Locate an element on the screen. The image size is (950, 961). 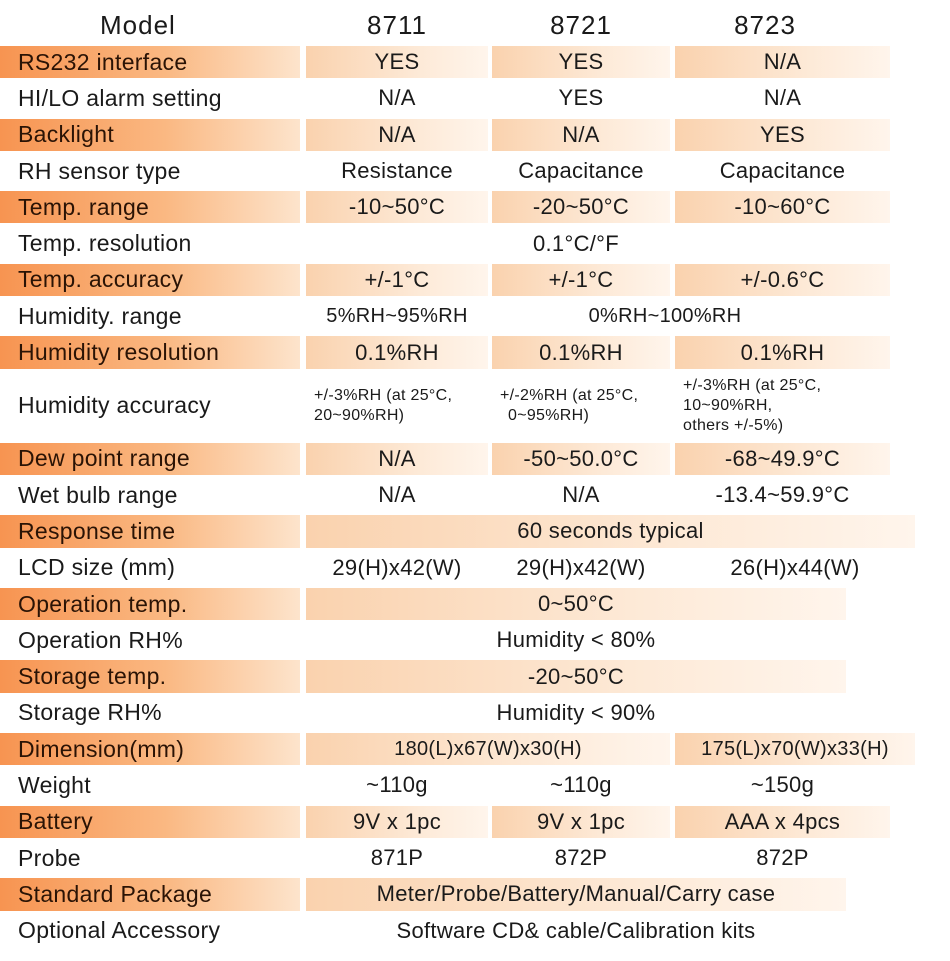
row-label: Storage temp. is located at coordinates (150, 676).